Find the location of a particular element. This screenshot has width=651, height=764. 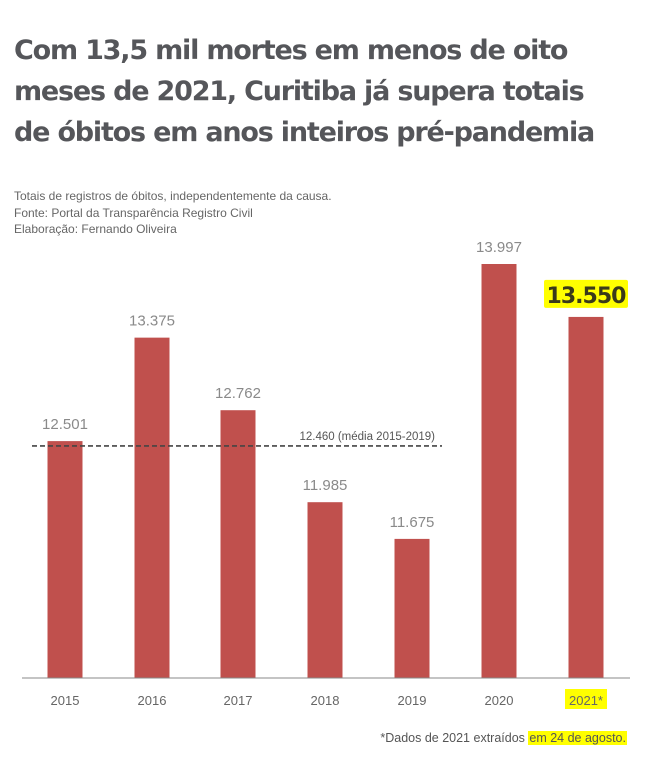

value-label-highlight is located at coordinates (586, 293).